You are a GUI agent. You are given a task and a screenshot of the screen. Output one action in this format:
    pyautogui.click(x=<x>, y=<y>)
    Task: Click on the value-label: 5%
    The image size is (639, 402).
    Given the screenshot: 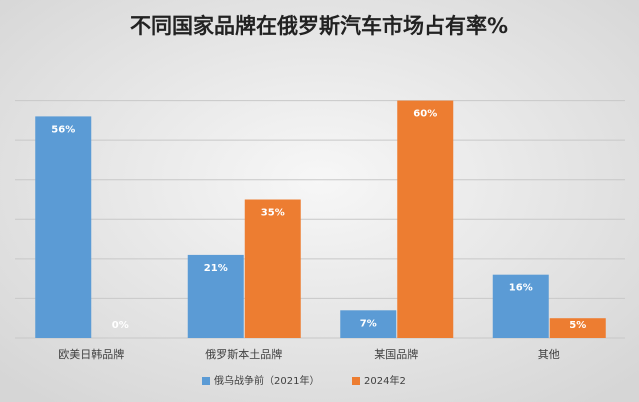 What is the action you would take?
    pyautogui.click(x=577, y=325)
    